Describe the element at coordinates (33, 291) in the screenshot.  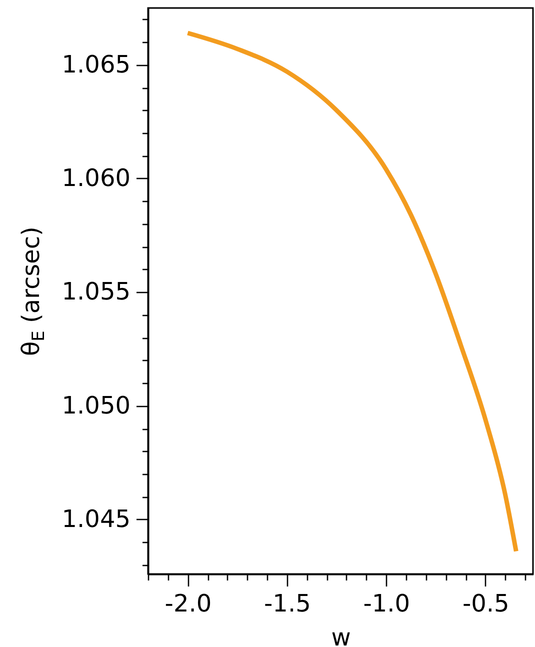
I see `y-axis-title: θE (arcsec)` at that location.